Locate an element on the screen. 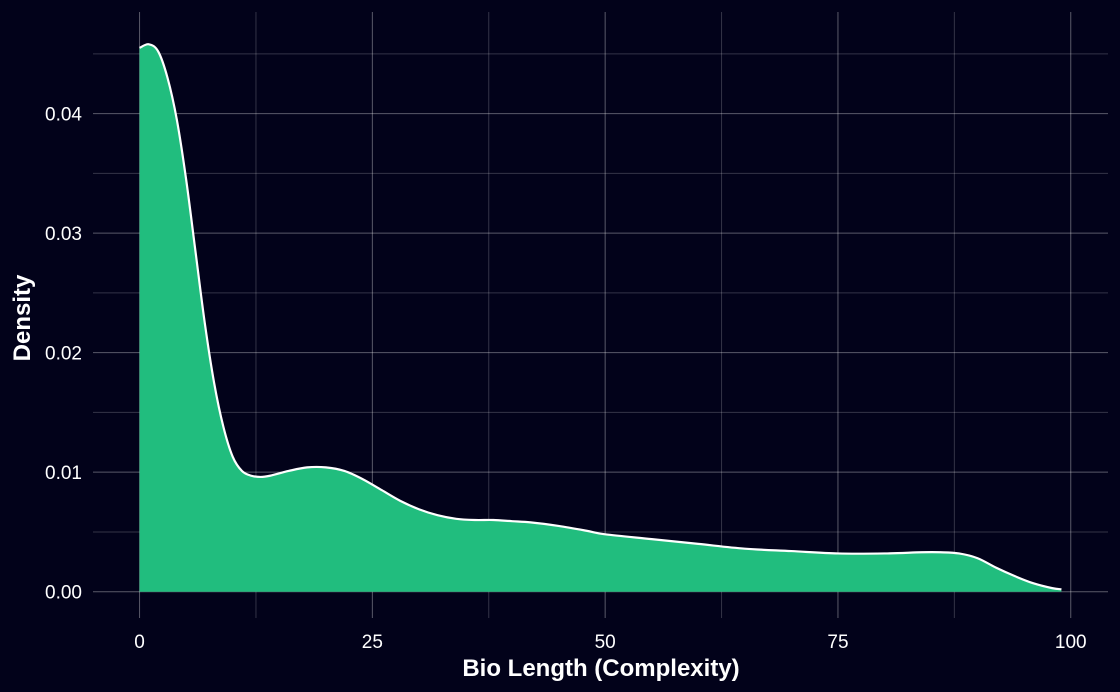 The height and width of the screenshot is (692, 1120). x-tick-label: 75 is located at coordinates (837, 642).